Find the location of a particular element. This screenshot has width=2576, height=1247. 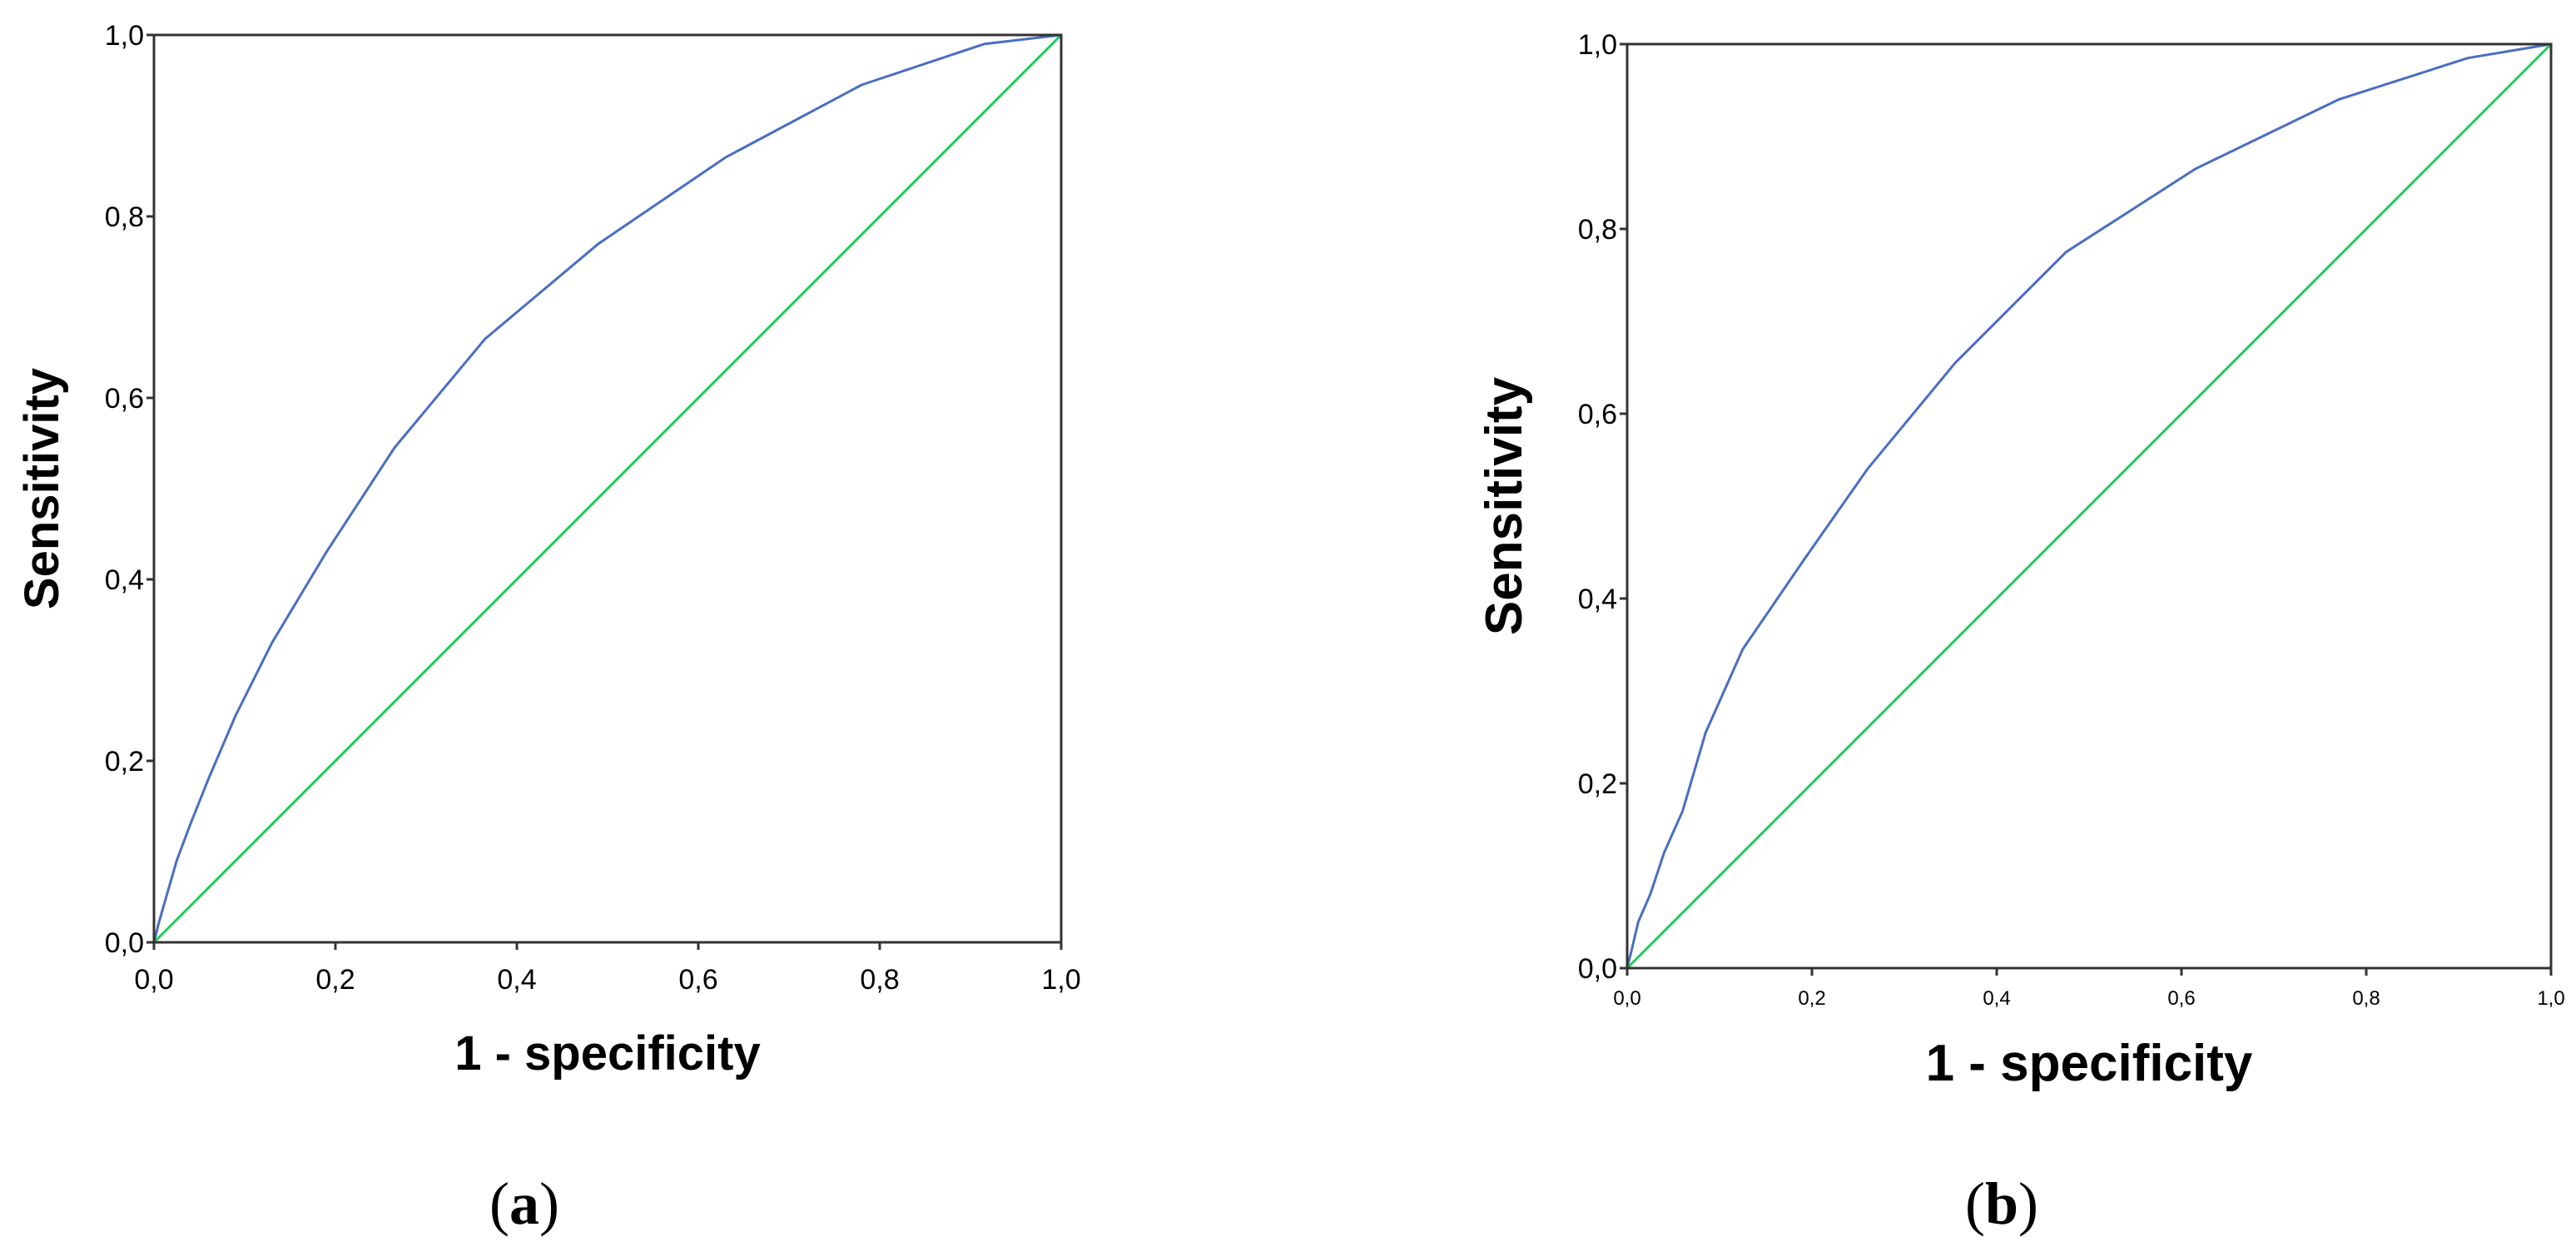

x-ticks-a: 0,0 0,2 0,4 0,6 0,8 1,0 is located at coordinates (607, 969).